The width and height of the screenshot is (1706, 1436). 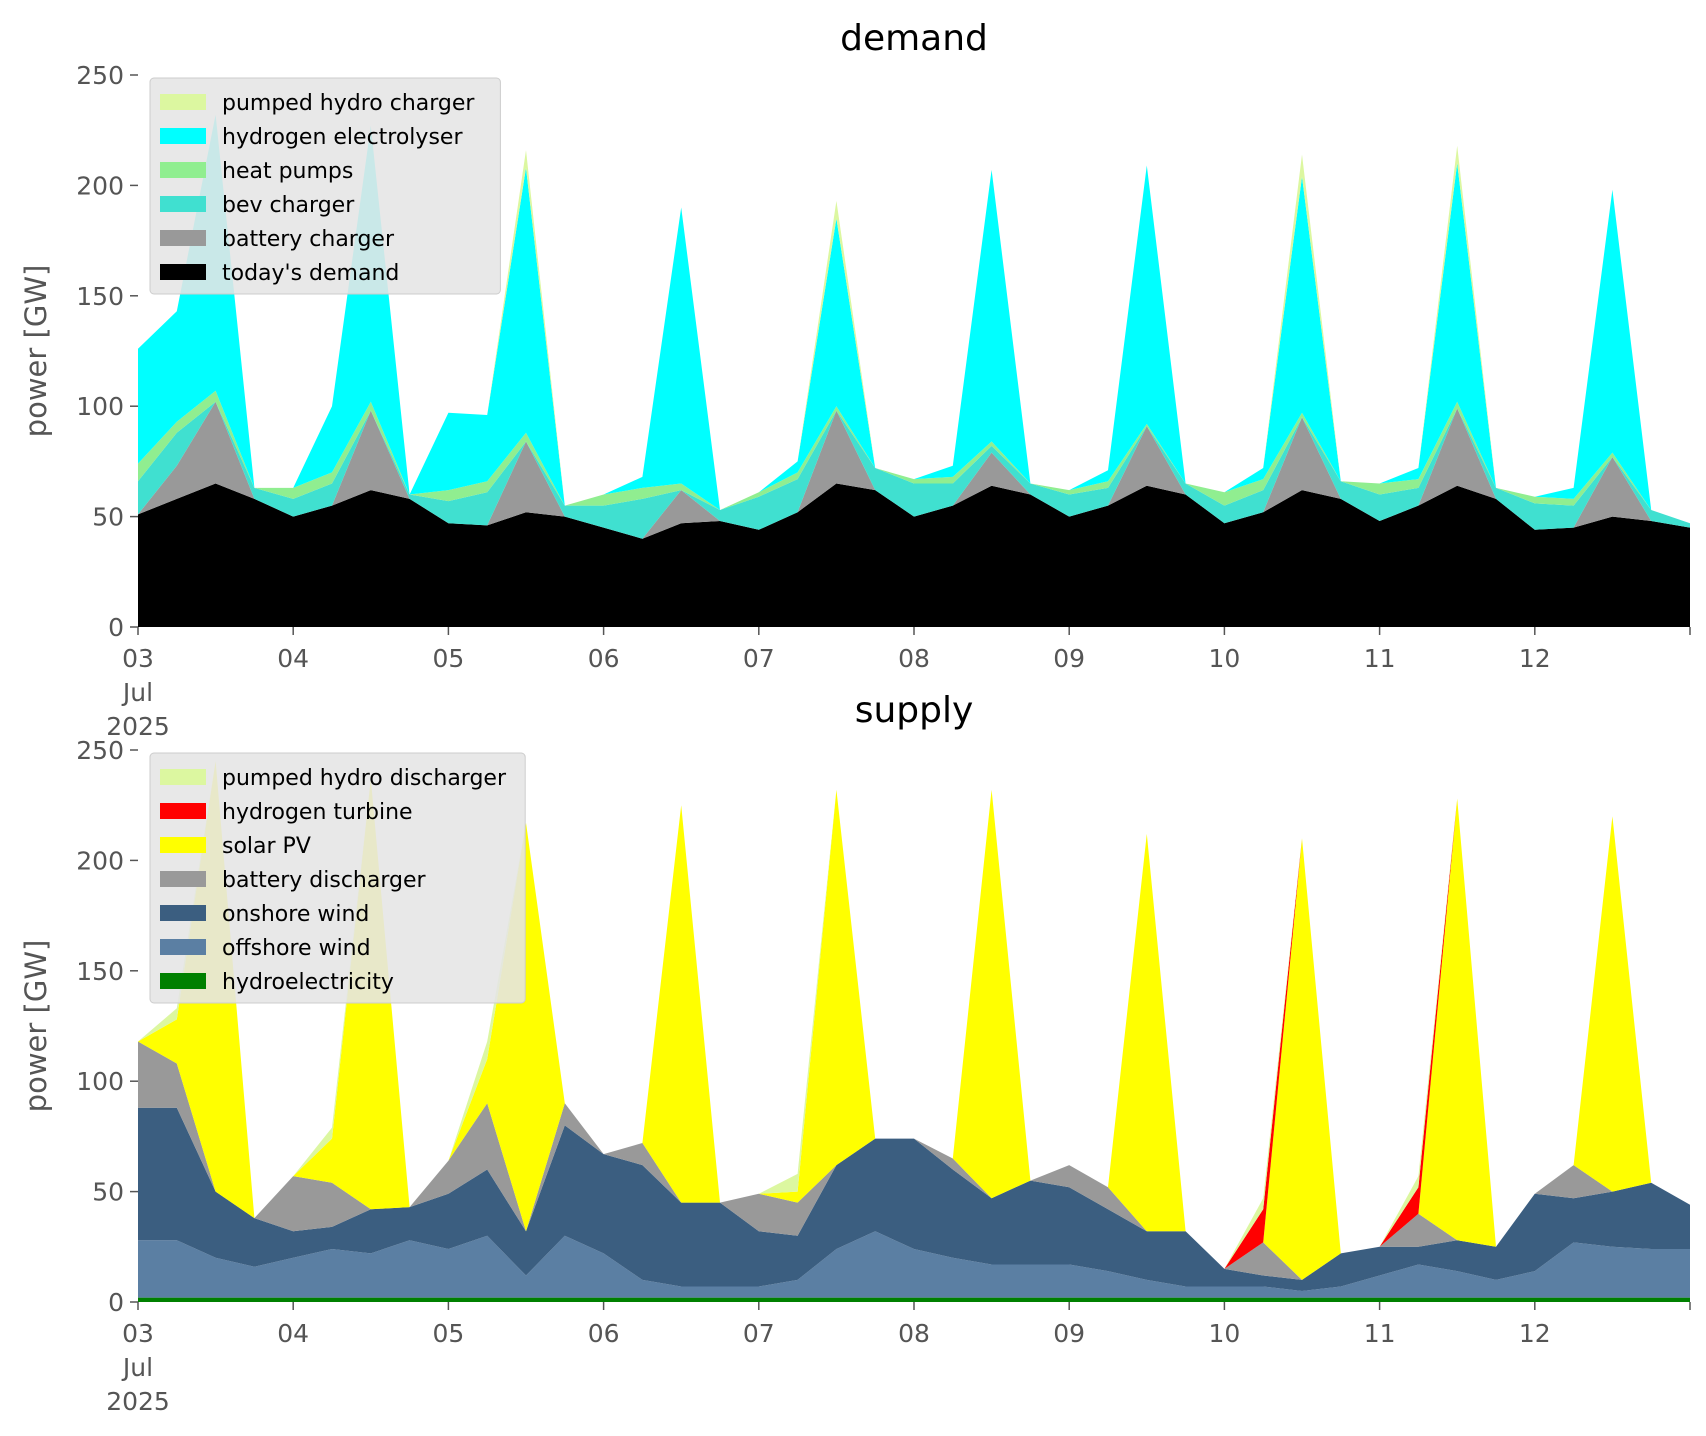 I want to click on area-bev-charger, so click(x=914, y=470).